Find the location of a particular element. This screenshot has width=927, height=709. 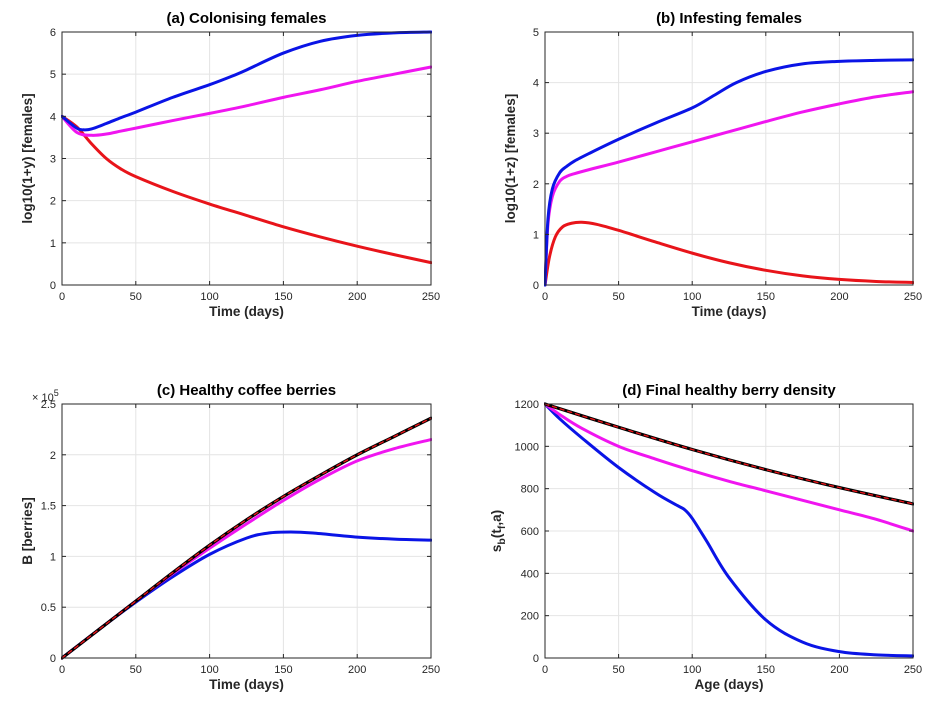

y-axis-label-part: s is located at coordinates (496, 549).